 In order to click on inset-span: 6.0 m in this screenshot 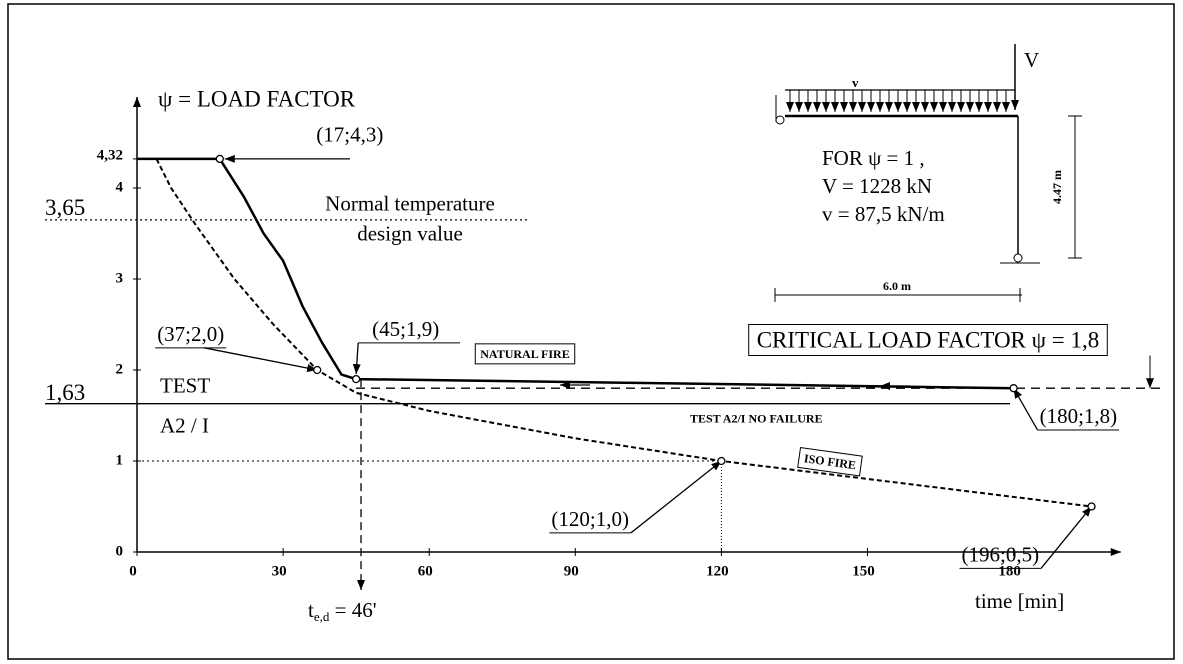, I will do `click(897, 286)`.